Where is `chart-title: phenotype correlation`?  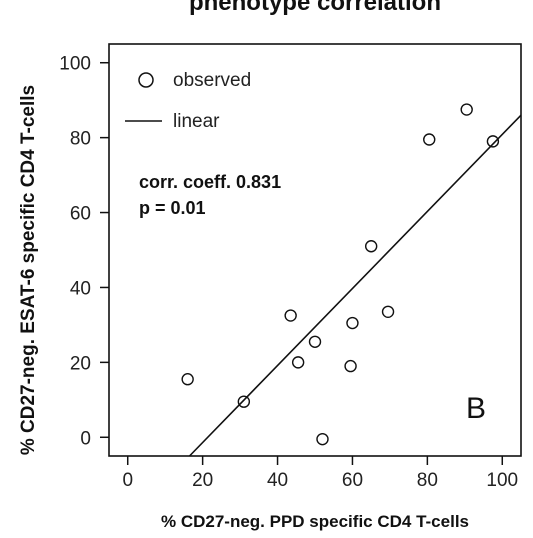
chart-title: phenotype correlation is located at coordinates (315, 8).